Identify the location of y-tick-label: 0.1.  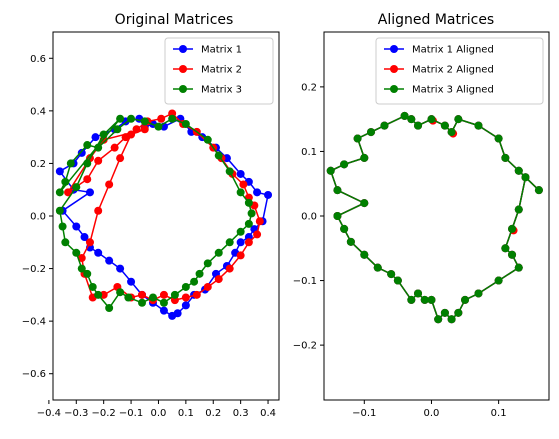
(309, 152).